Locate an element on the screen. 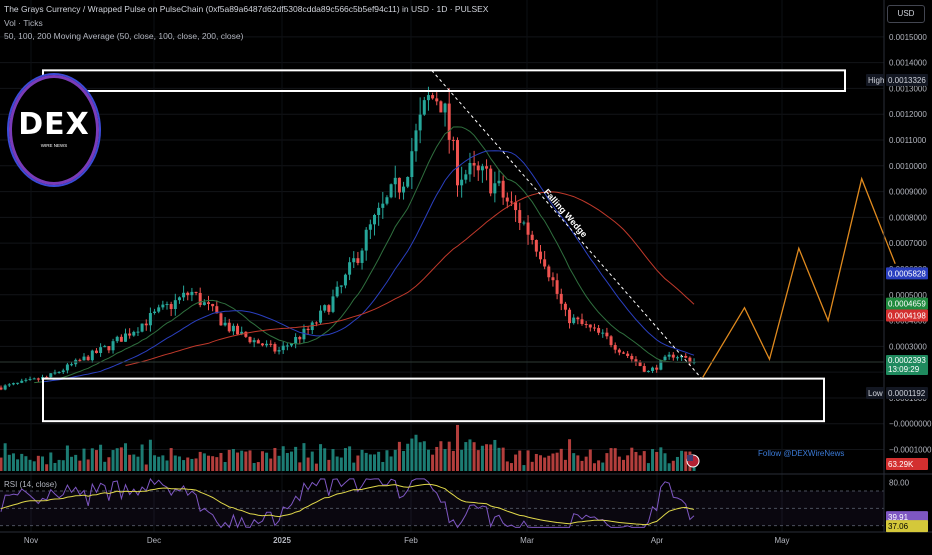 This screenshot has width=932, height=555. low-label: Low is located at coordinates (875, 393).